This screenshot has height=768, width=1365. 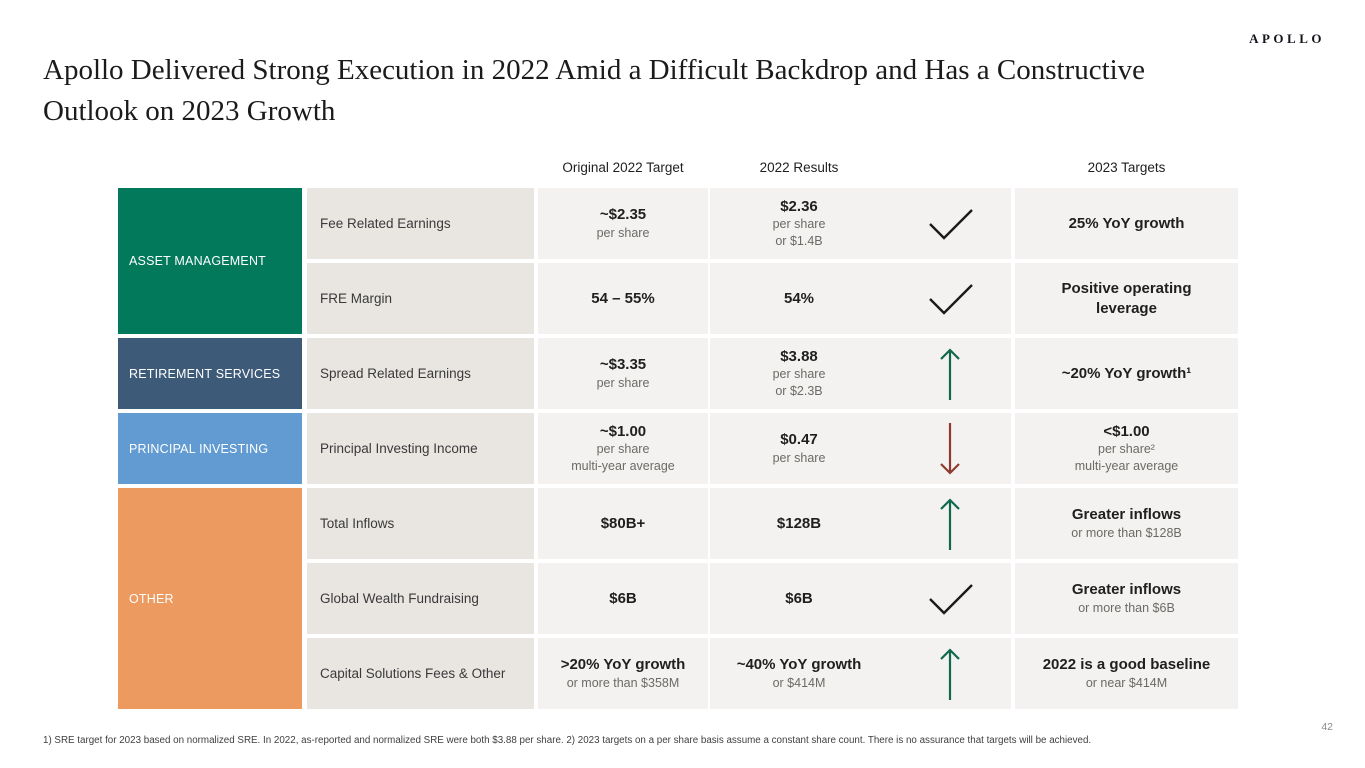 I want to click on result-value: 54%, so click(x=799, y=298).